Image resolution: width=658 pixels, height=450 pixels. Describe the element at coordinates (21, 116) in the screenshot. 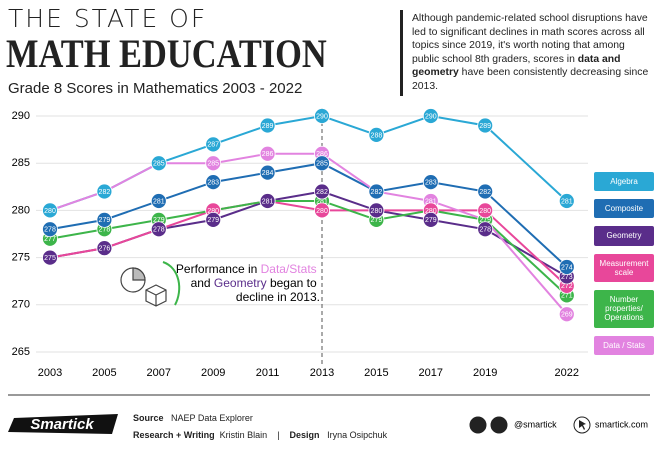

I see `y-tick-label: 290` at that location.